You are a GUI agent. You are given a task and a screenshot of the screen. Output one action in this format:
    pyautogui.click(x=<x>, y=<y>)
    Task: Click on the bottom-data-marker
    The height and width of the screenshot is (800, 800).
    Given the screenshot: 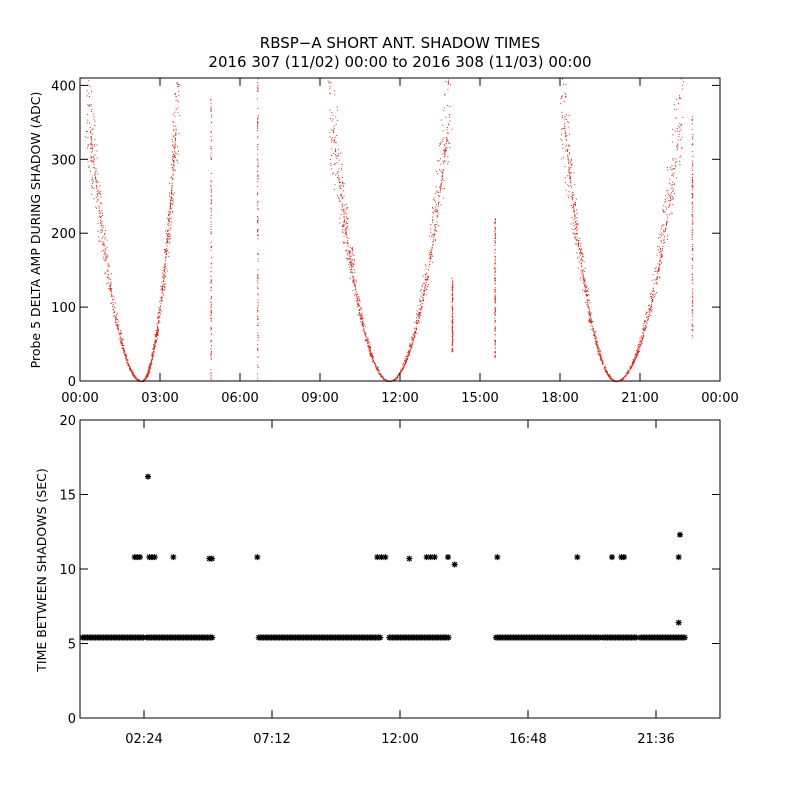 What is the action you would take?
    pyautogui.click(x=577, y=557)
    